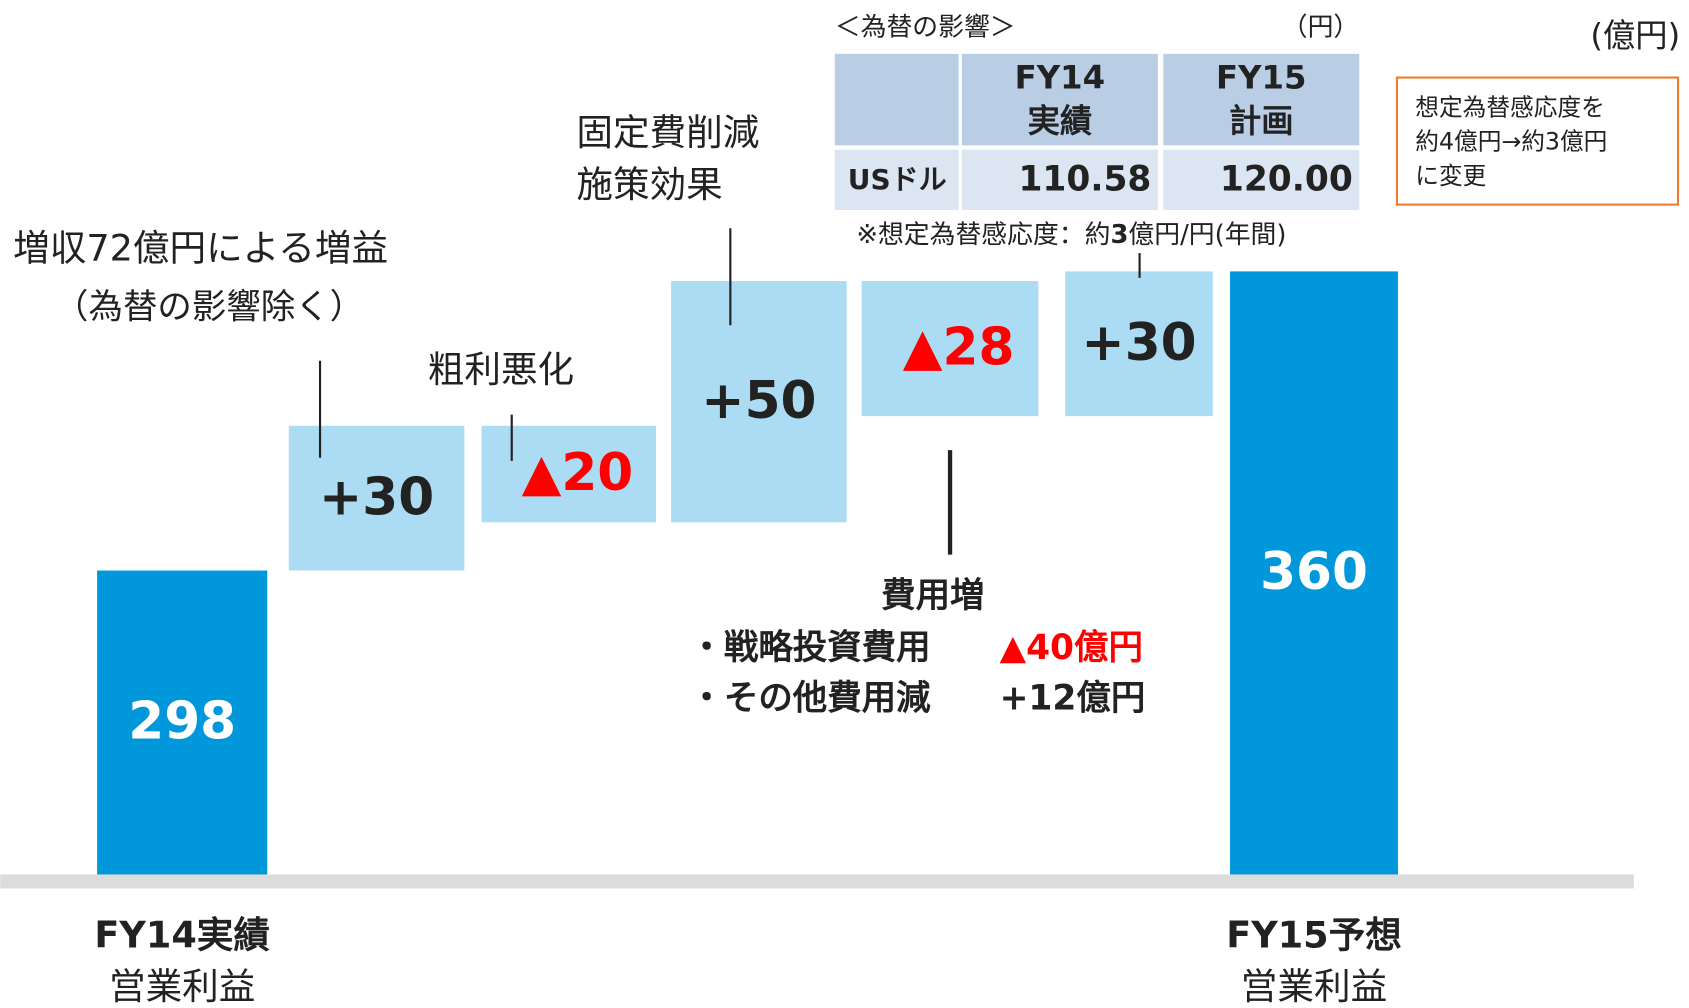 The width and height of the screenshot is (1689, 1008). Describe the element at coordinates (932, 596) in the screenshot. I see `annotation-title: 費用増` at that location.